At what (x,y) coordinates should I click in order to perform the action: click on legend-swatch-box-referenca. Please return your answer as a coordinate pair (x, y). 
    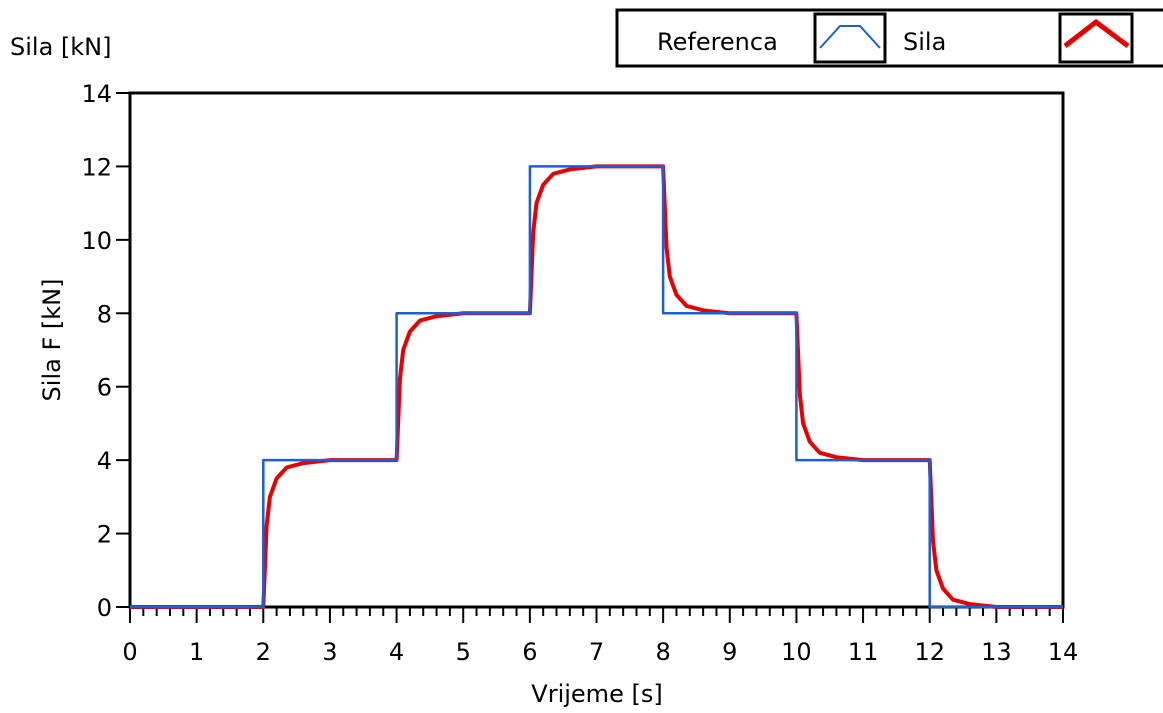
    Looking at the image, I should click on (850, 38).